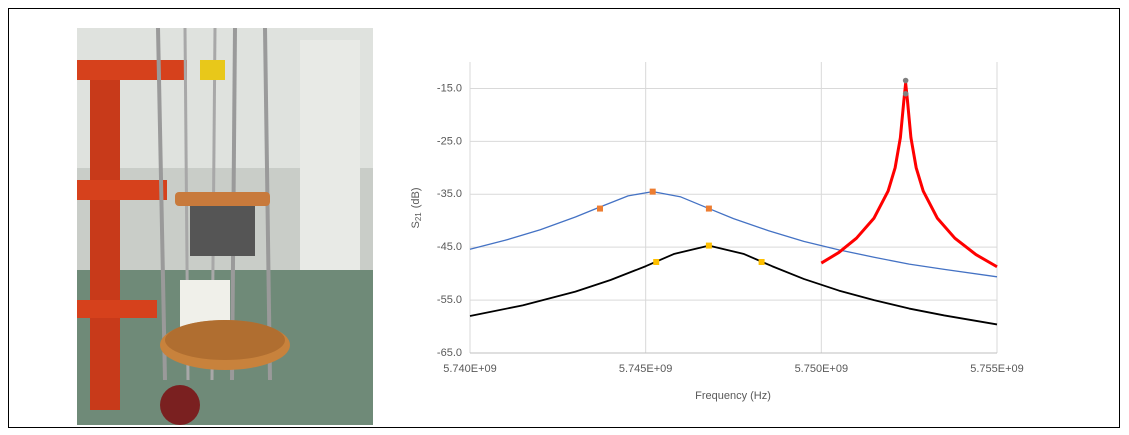  What do you see at coordinates (418, 216) in the screenshot?
I see `y-axis-title-sub: 21` at bounding box center [418, 216].